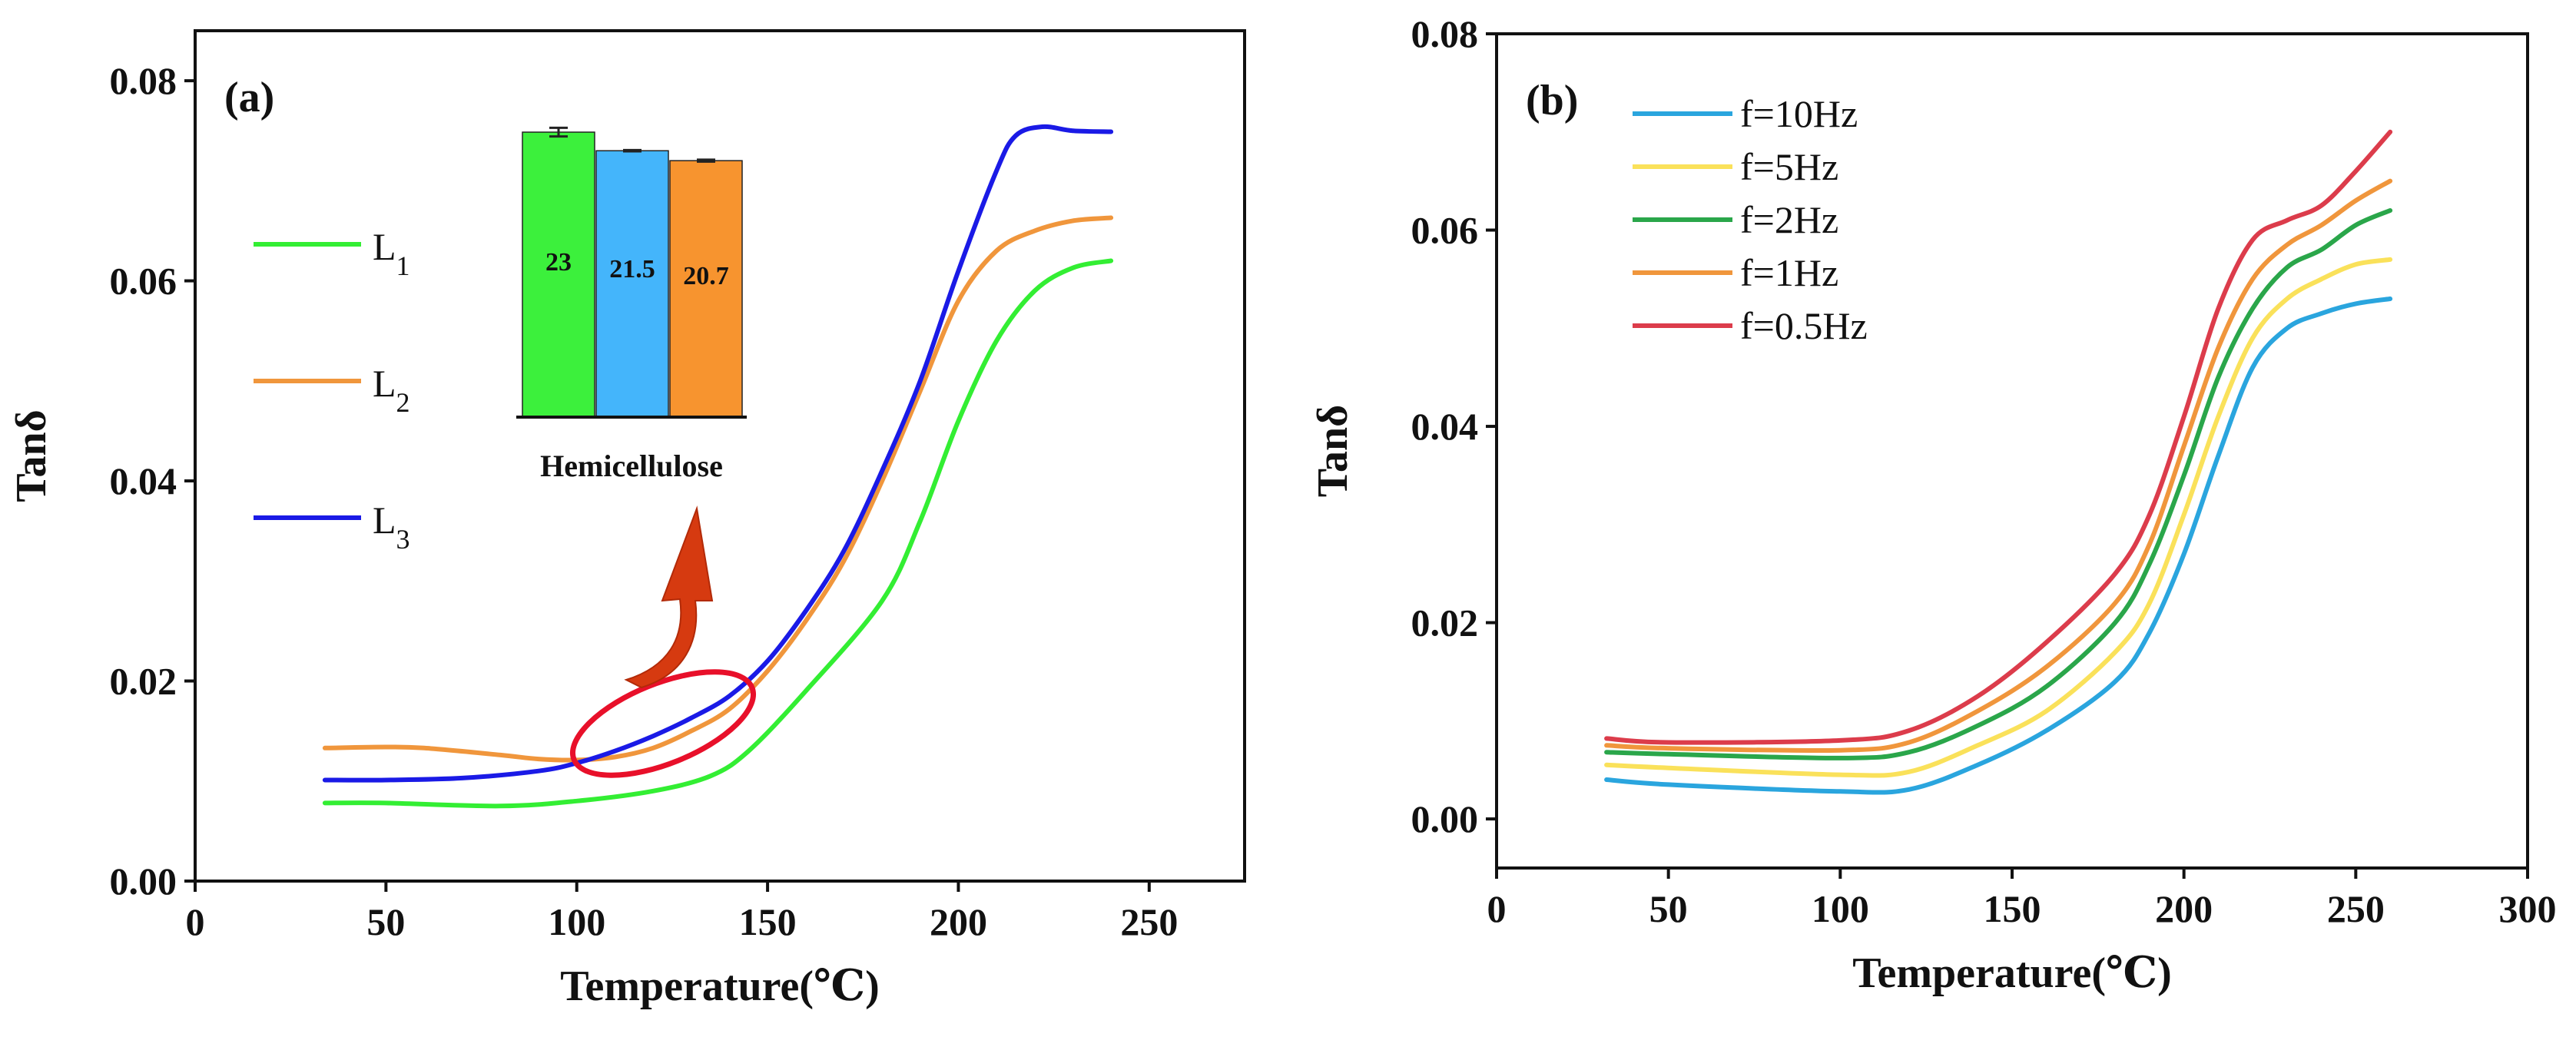 The image size is (2576, 1037). What do you see at coordinates (1789, 219) in the screenshot?
I see `legend-label: f=2Hz` at bounding box center [1789, 219].